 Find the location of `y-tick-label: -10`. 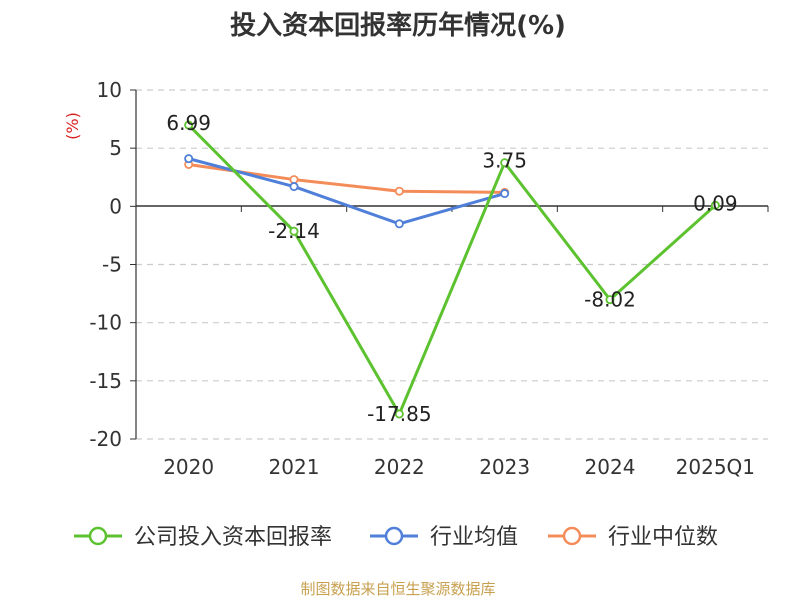

y-tick-label: -10 is located at coordinates (105, 323).